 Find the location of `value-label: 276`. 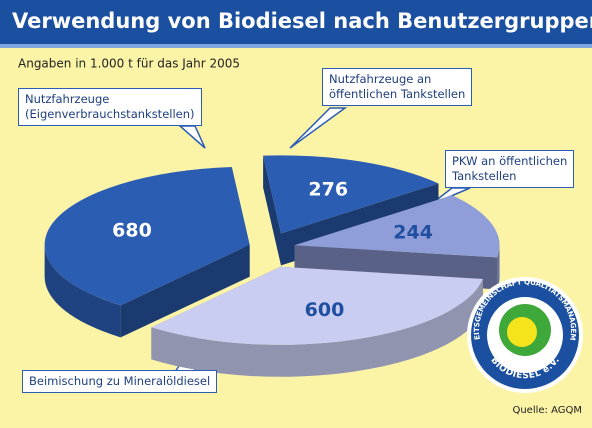

value-label: 276 is located at coordinates (328, 190).